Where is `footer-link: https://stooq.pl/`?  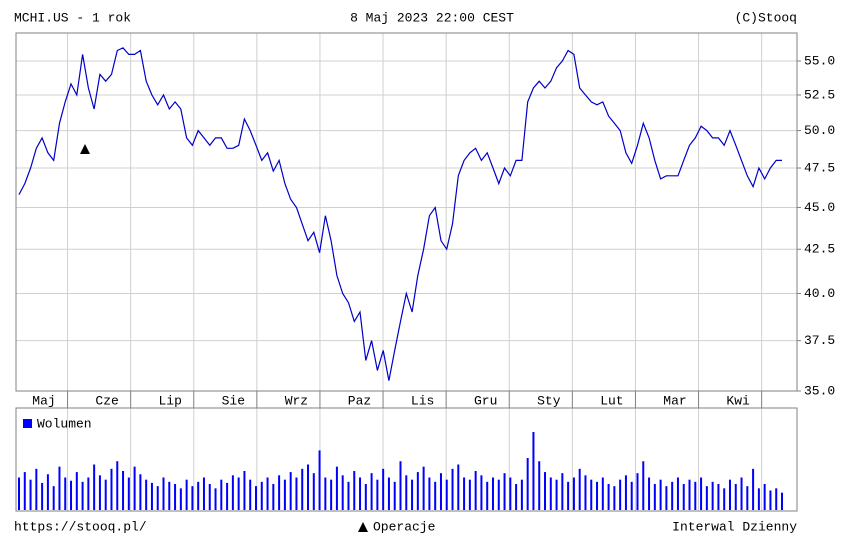 footer-link: https://stooq.pl/ is located at coordinates (80, 526).